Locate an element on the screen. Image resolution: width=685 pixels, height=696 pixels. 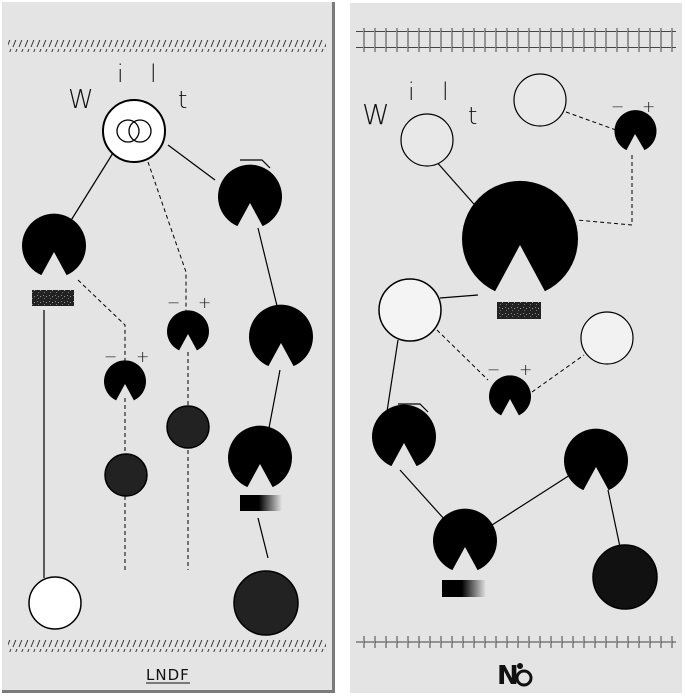
knob-small-b is located at coordinates (188, 330).